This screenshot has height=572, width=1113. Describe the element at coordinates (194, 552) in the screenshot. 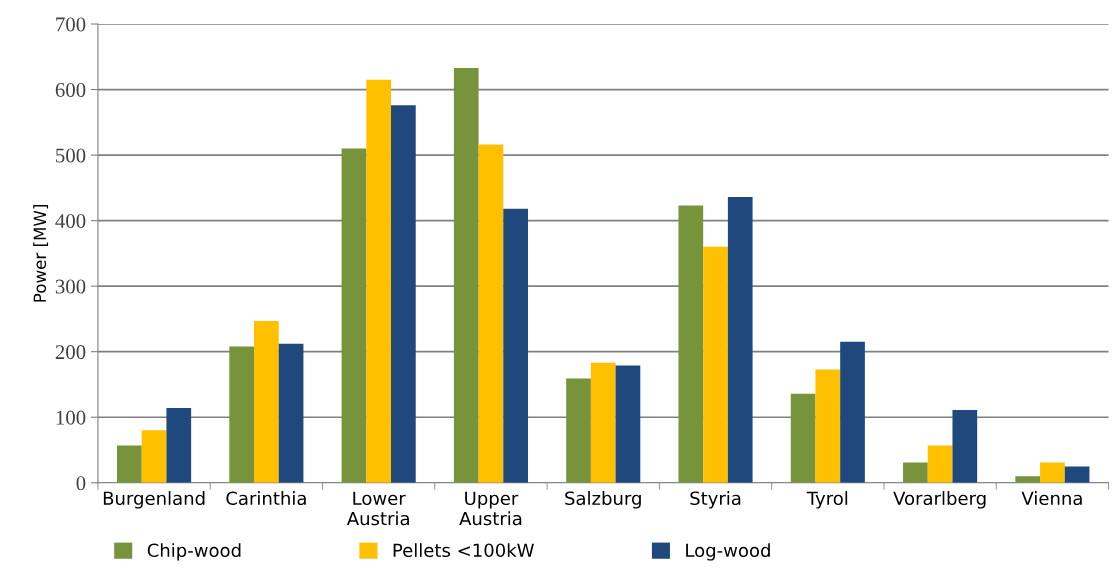

I see `legend-label: Chip-wood` at that location.